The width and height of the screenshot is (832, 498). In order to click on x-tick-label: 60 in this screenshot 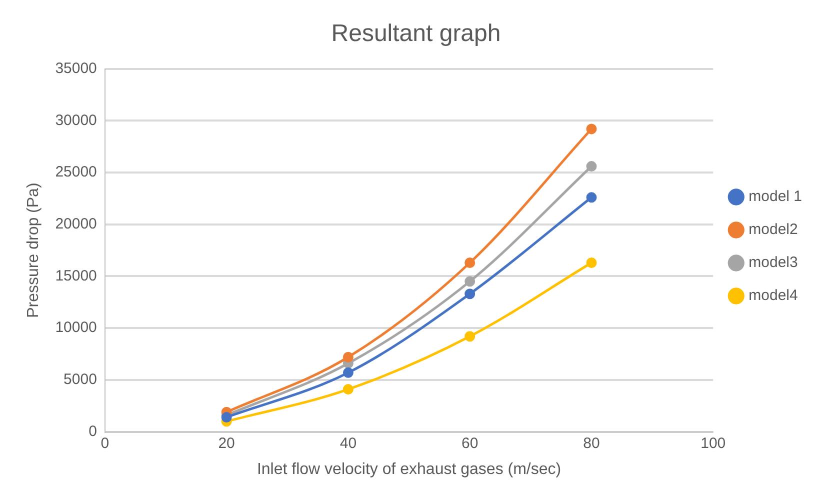, I will do `click(470, 443)`.